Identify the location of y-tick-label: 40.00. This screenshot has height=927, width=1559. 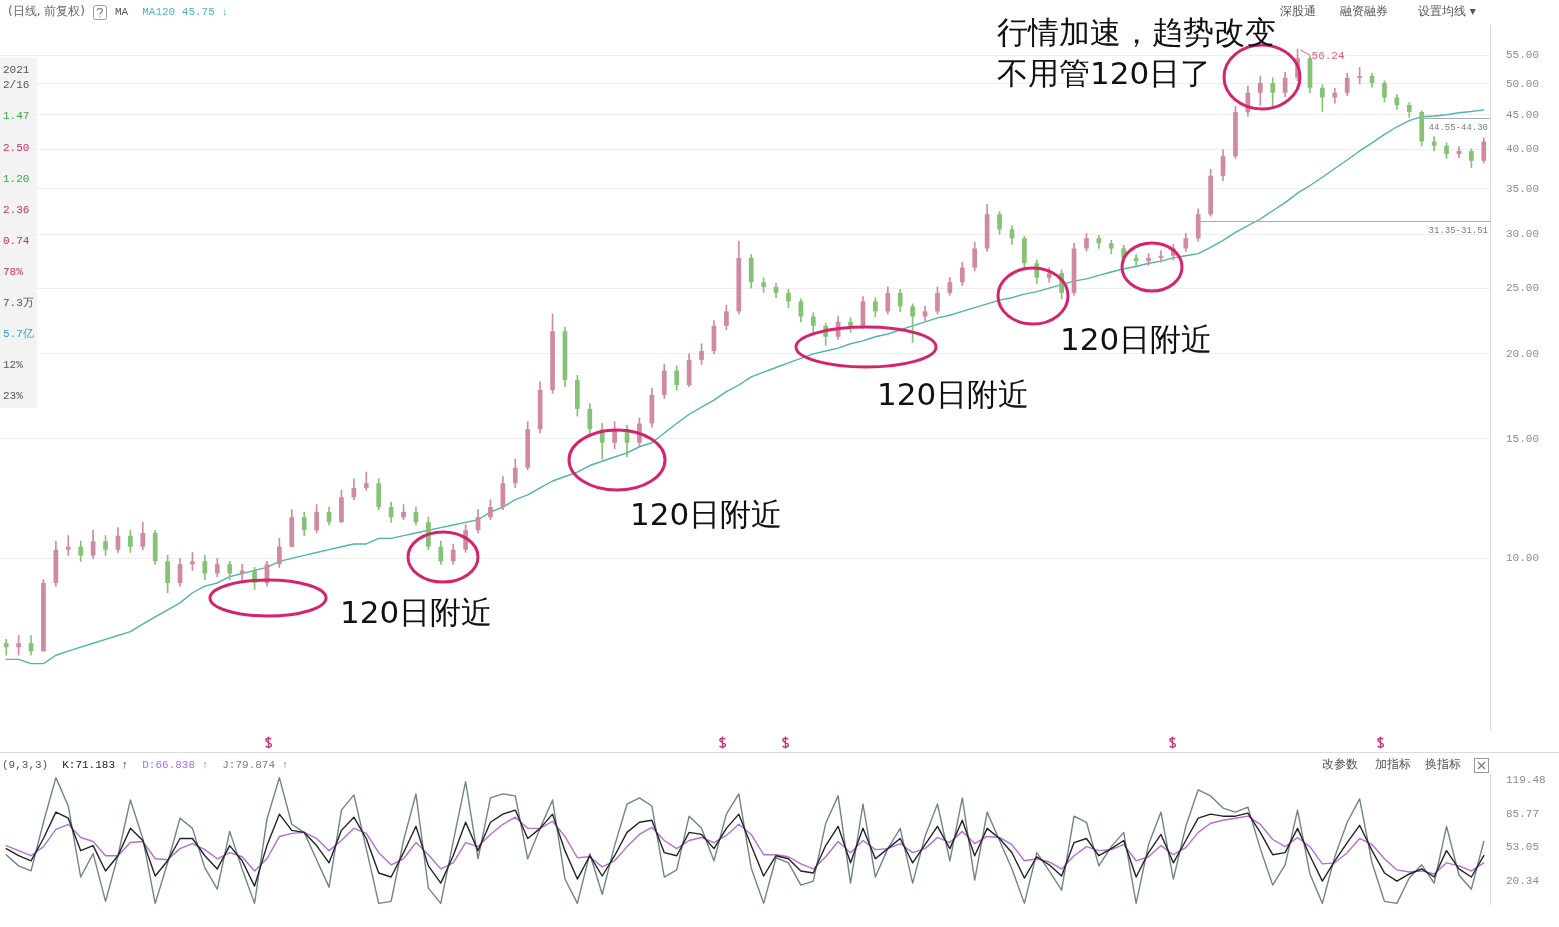
(1523, 149).